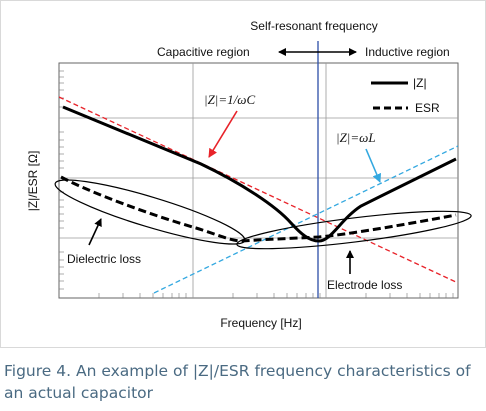 The image size is (486, 411). What do you see at coordinates (229, 99) in the screenshot?
I see `capacitive-formula: |Z|=1/ωC` at bounding box center [229, 99].